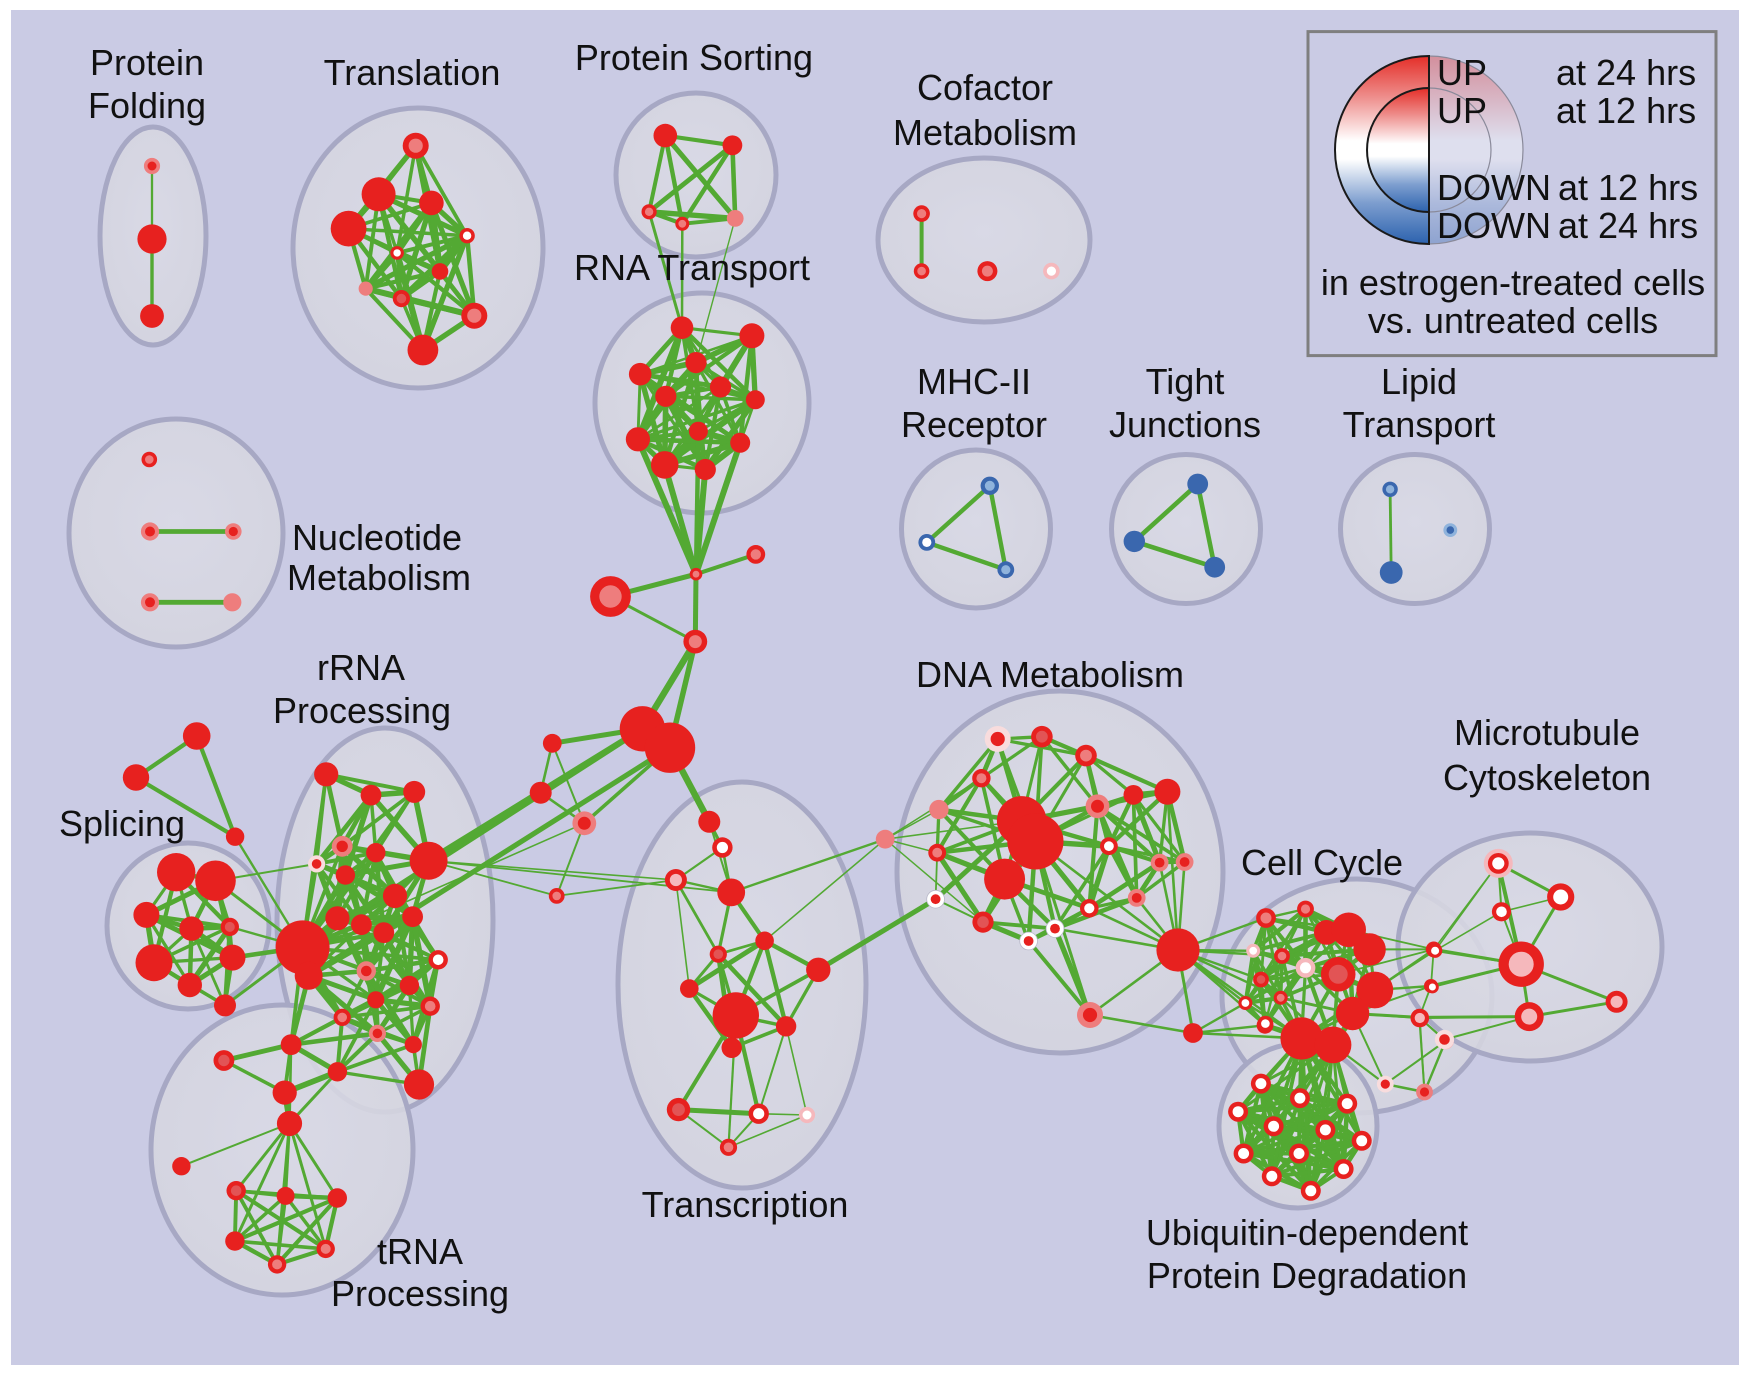 The width and height of the screenshot is (1750, 1376). What do you see at coordinates (694, 57) in the screenshot?
I see `svg-text: Protein Sorting` at bounding box center [694, 57].